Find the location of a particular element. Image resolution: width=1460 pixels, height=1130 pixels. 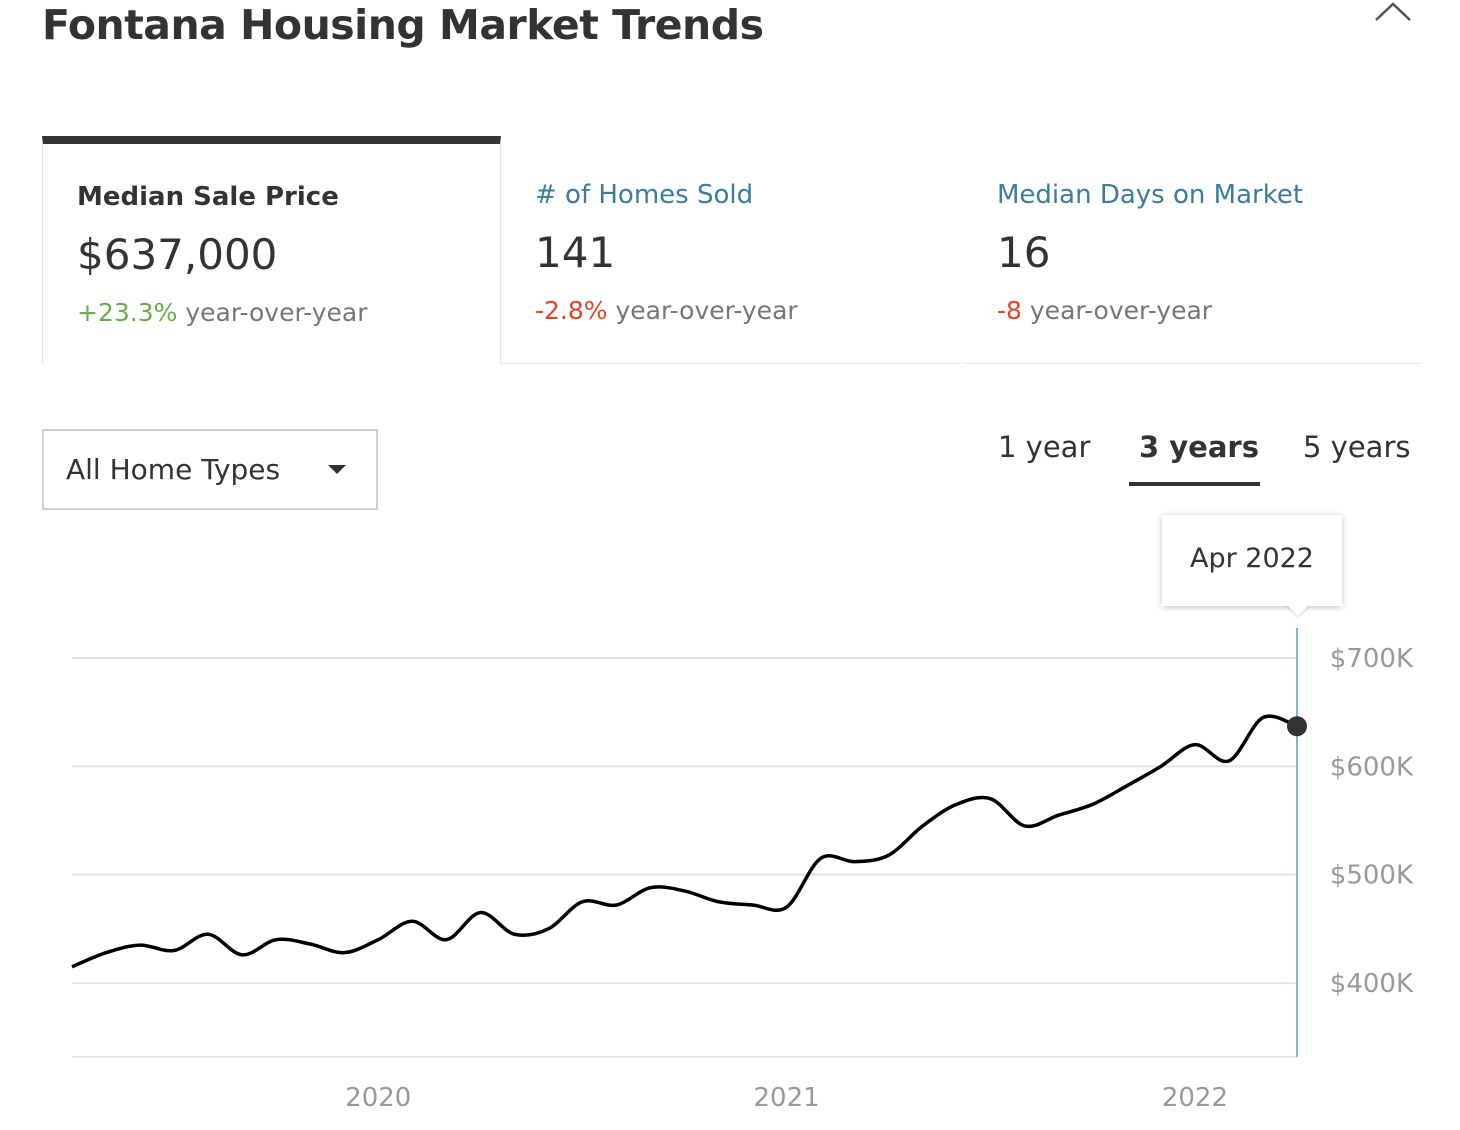

change-value: +23.3% is located at coordinates (127, 312).